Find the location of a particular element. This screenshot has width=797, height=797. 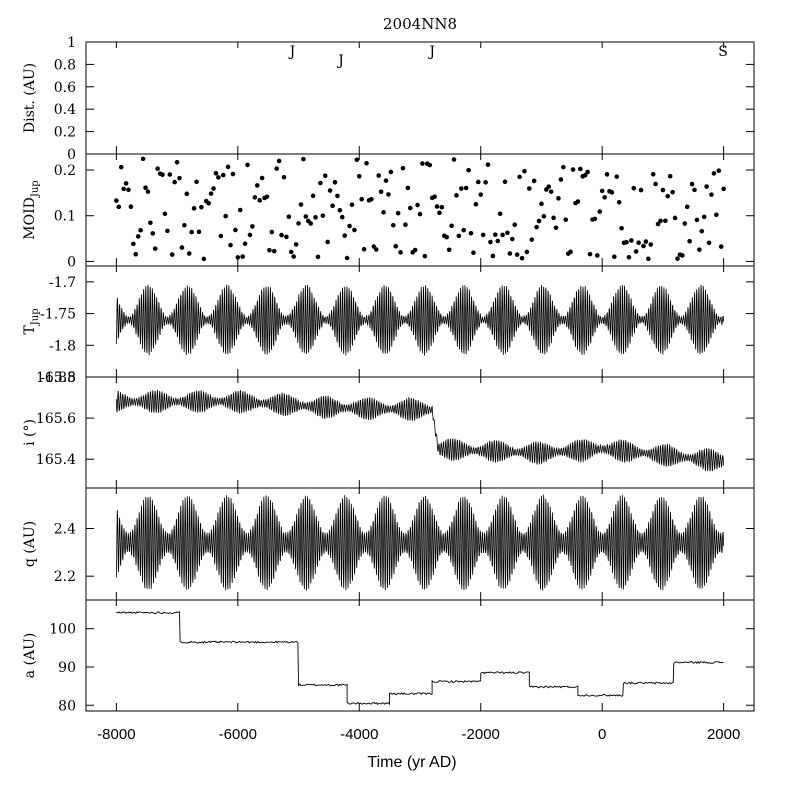

y-tick-label: -1.7 is located at coordinates (62, 283).